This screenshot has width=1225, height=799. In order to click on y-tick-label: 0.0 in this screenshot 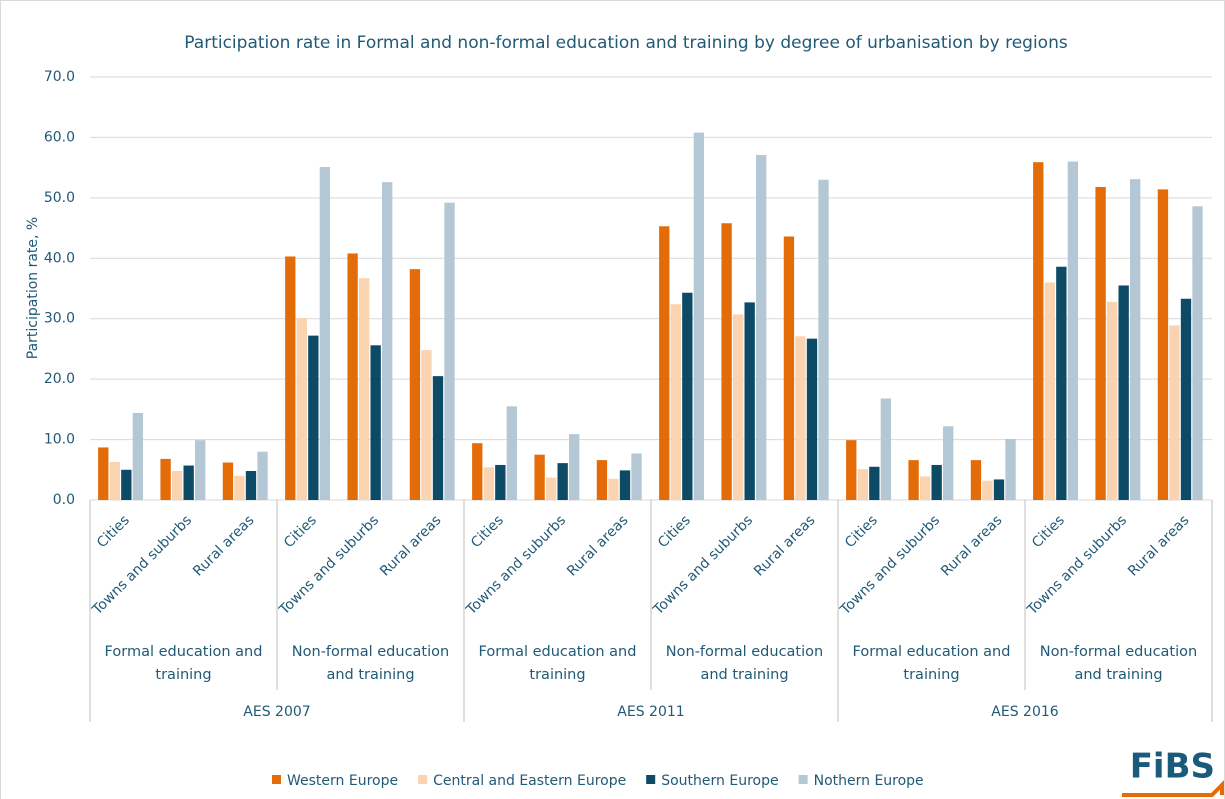, I will do `click(64, 500)`.